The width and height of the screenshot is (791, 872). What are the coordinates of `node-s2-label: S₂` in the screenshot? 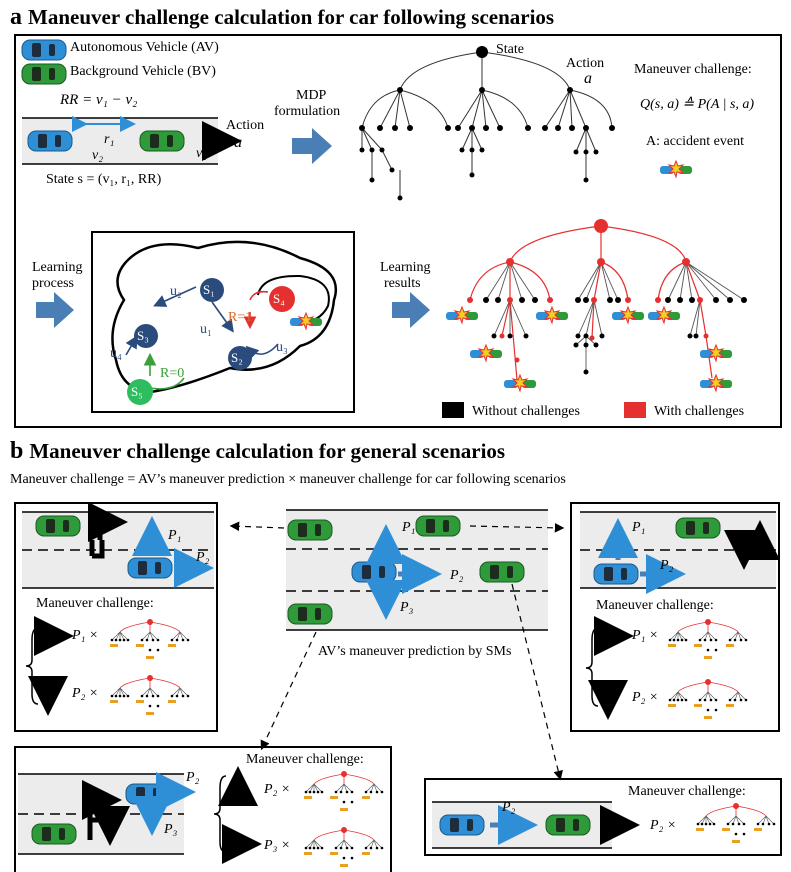 It's located at (237, 357).